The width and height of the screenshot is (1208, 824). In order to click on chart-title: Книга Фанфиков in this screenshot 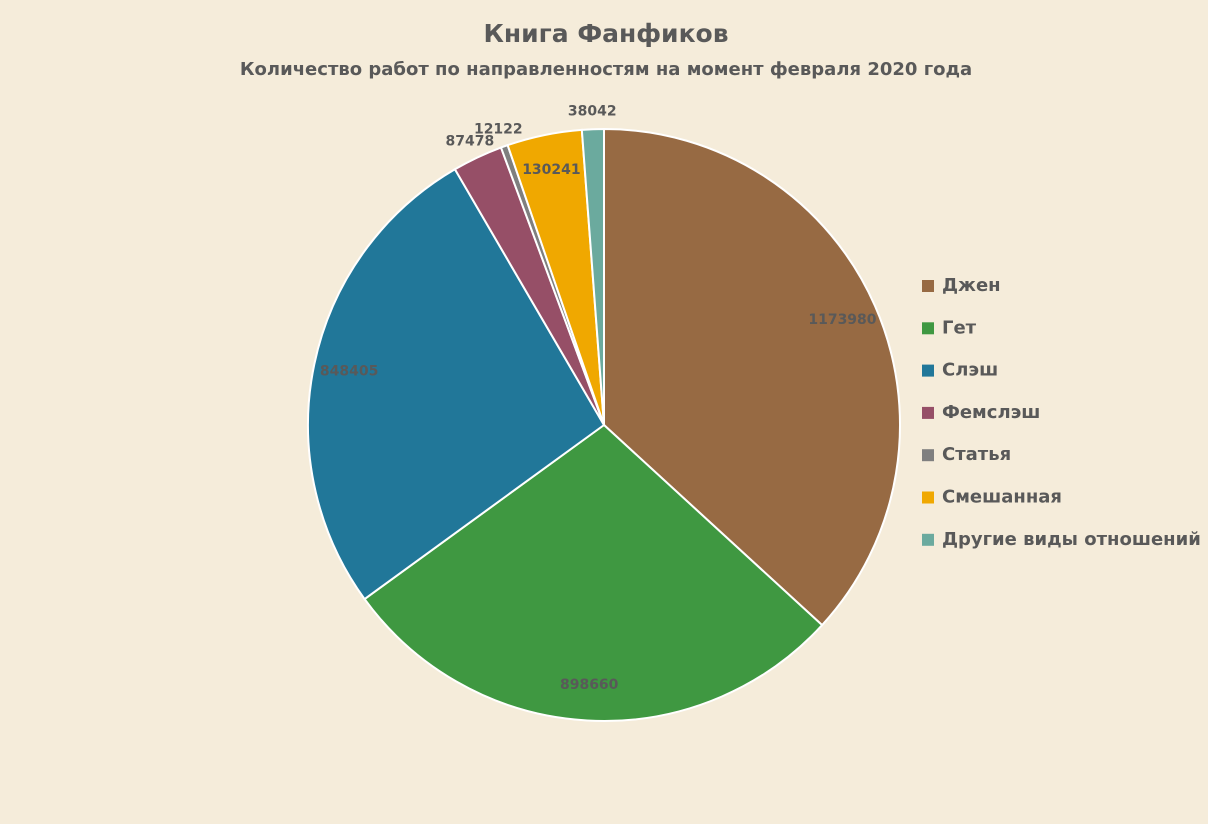, I will do `click(605, 33)`.